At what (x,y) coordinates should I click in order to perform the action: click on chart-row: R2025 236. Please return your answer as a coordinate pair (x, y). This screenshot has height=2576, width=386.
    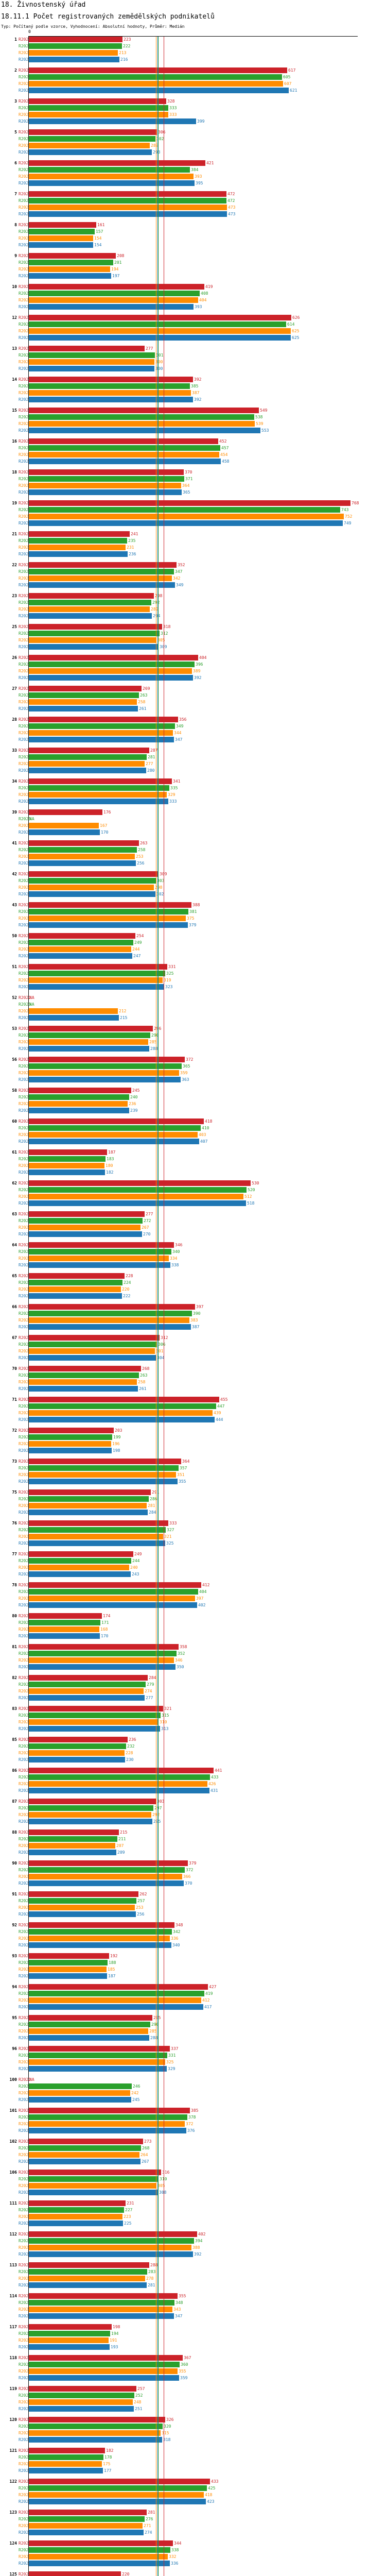
    Looking at the image, I should click on (193, 554).